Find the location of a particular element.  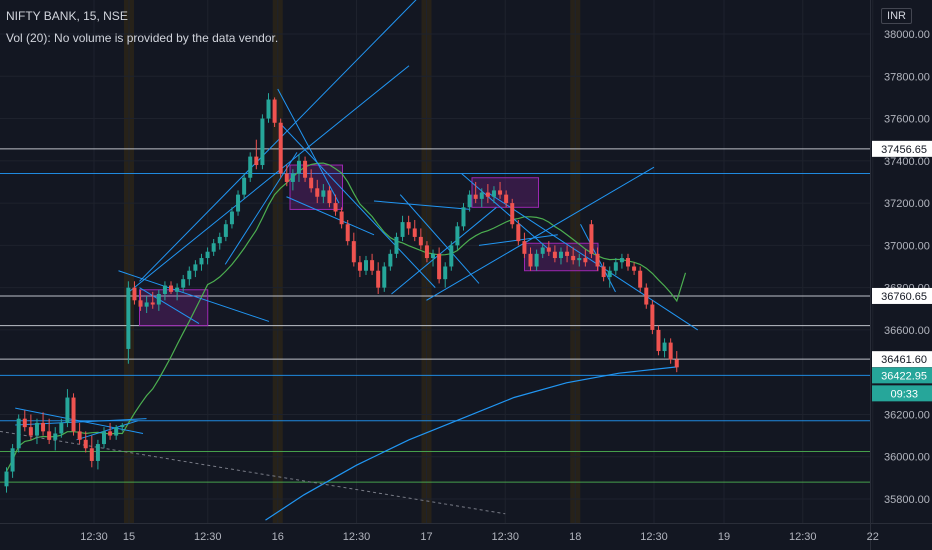

price-tag-text: 36760.65 is located at coordinates (904, 297).